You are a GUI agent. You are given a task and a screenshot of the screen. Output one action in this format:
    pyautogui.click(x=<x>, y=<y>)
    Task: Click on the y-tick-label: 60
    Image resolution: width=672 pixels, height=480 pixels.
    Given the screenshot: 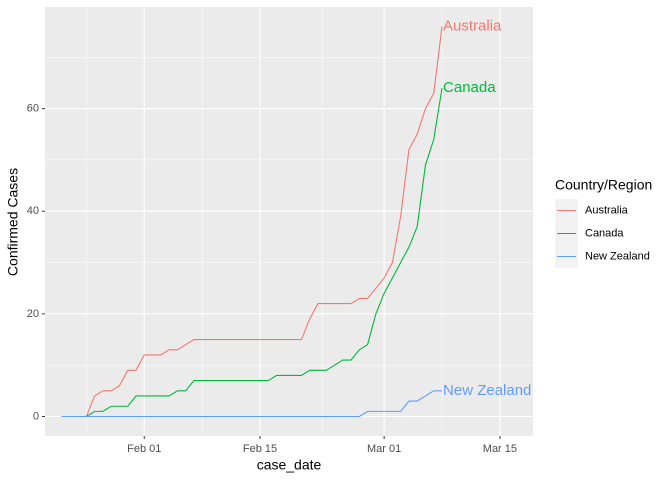 What is the action you would take?
    pyautogui.click(x=33, y=109)
    